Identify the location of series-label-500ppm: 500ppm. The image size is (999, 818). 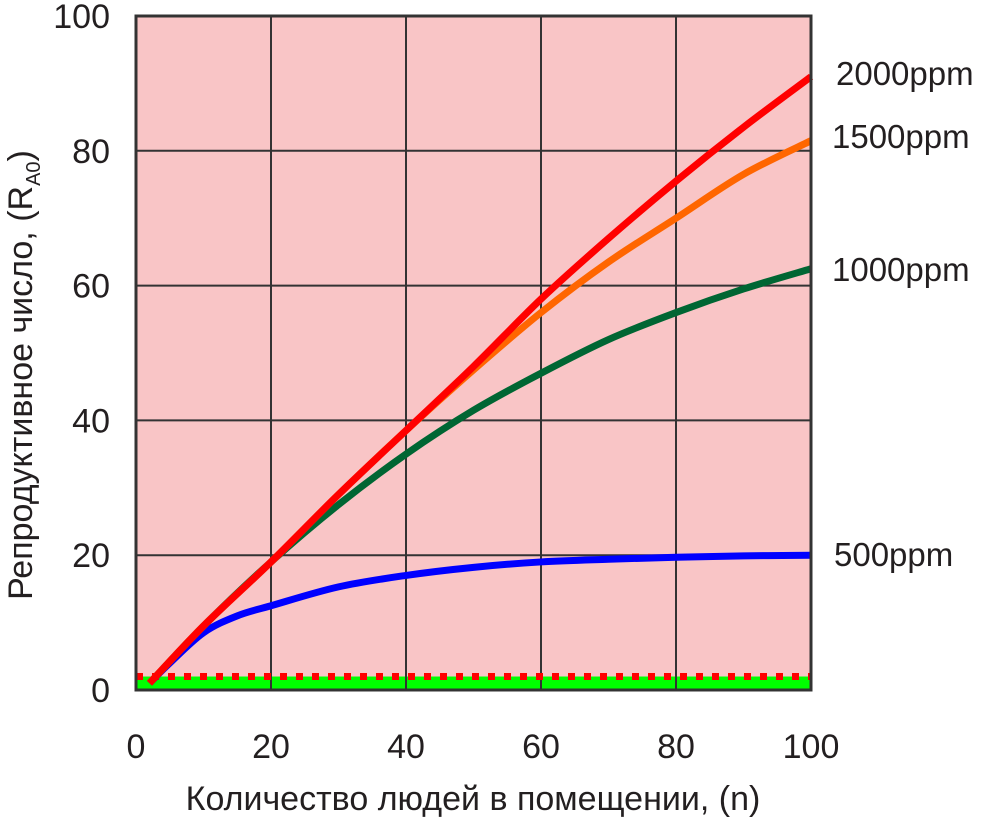
(893, 554).